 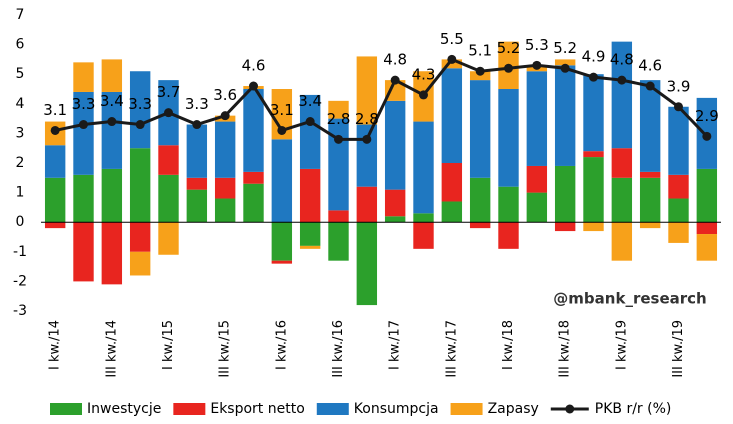 I want to click on value-label: 5.1, so click(x=480, y=51).